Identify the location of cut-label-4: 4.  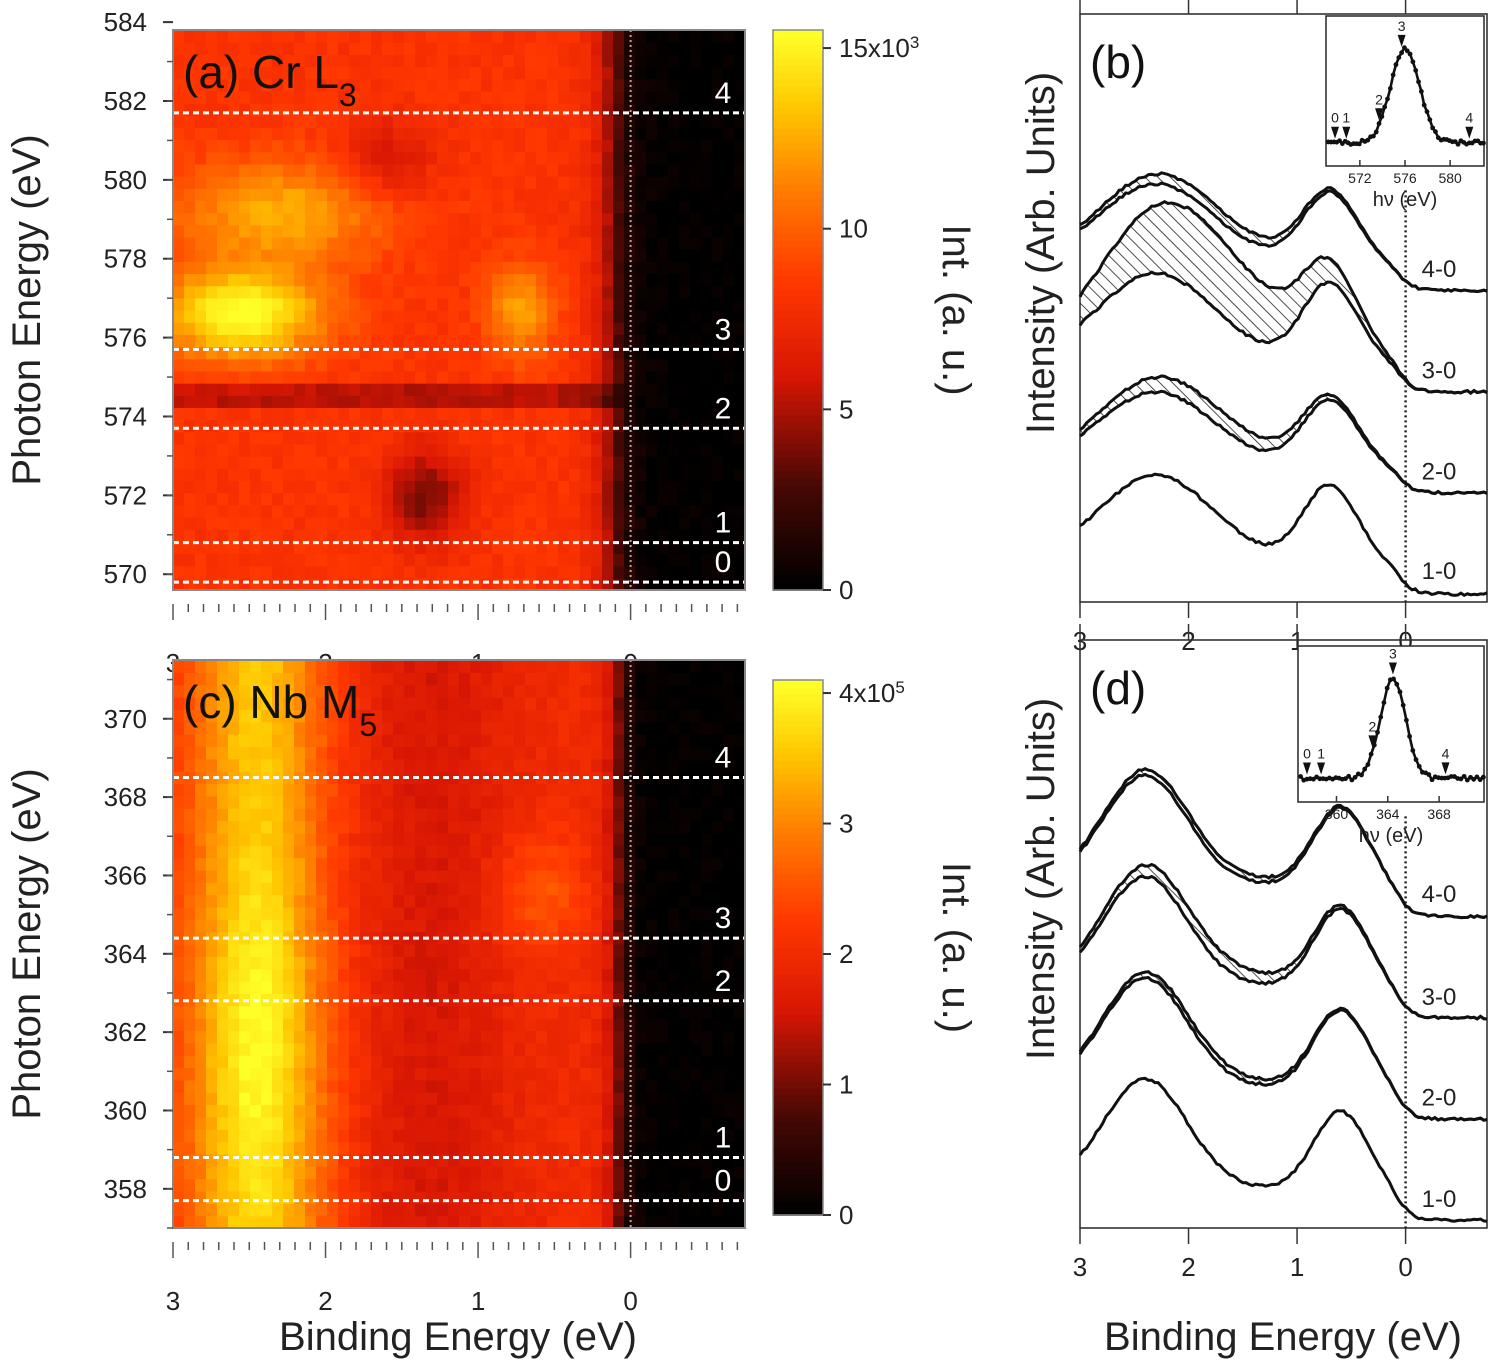
(723, 93).